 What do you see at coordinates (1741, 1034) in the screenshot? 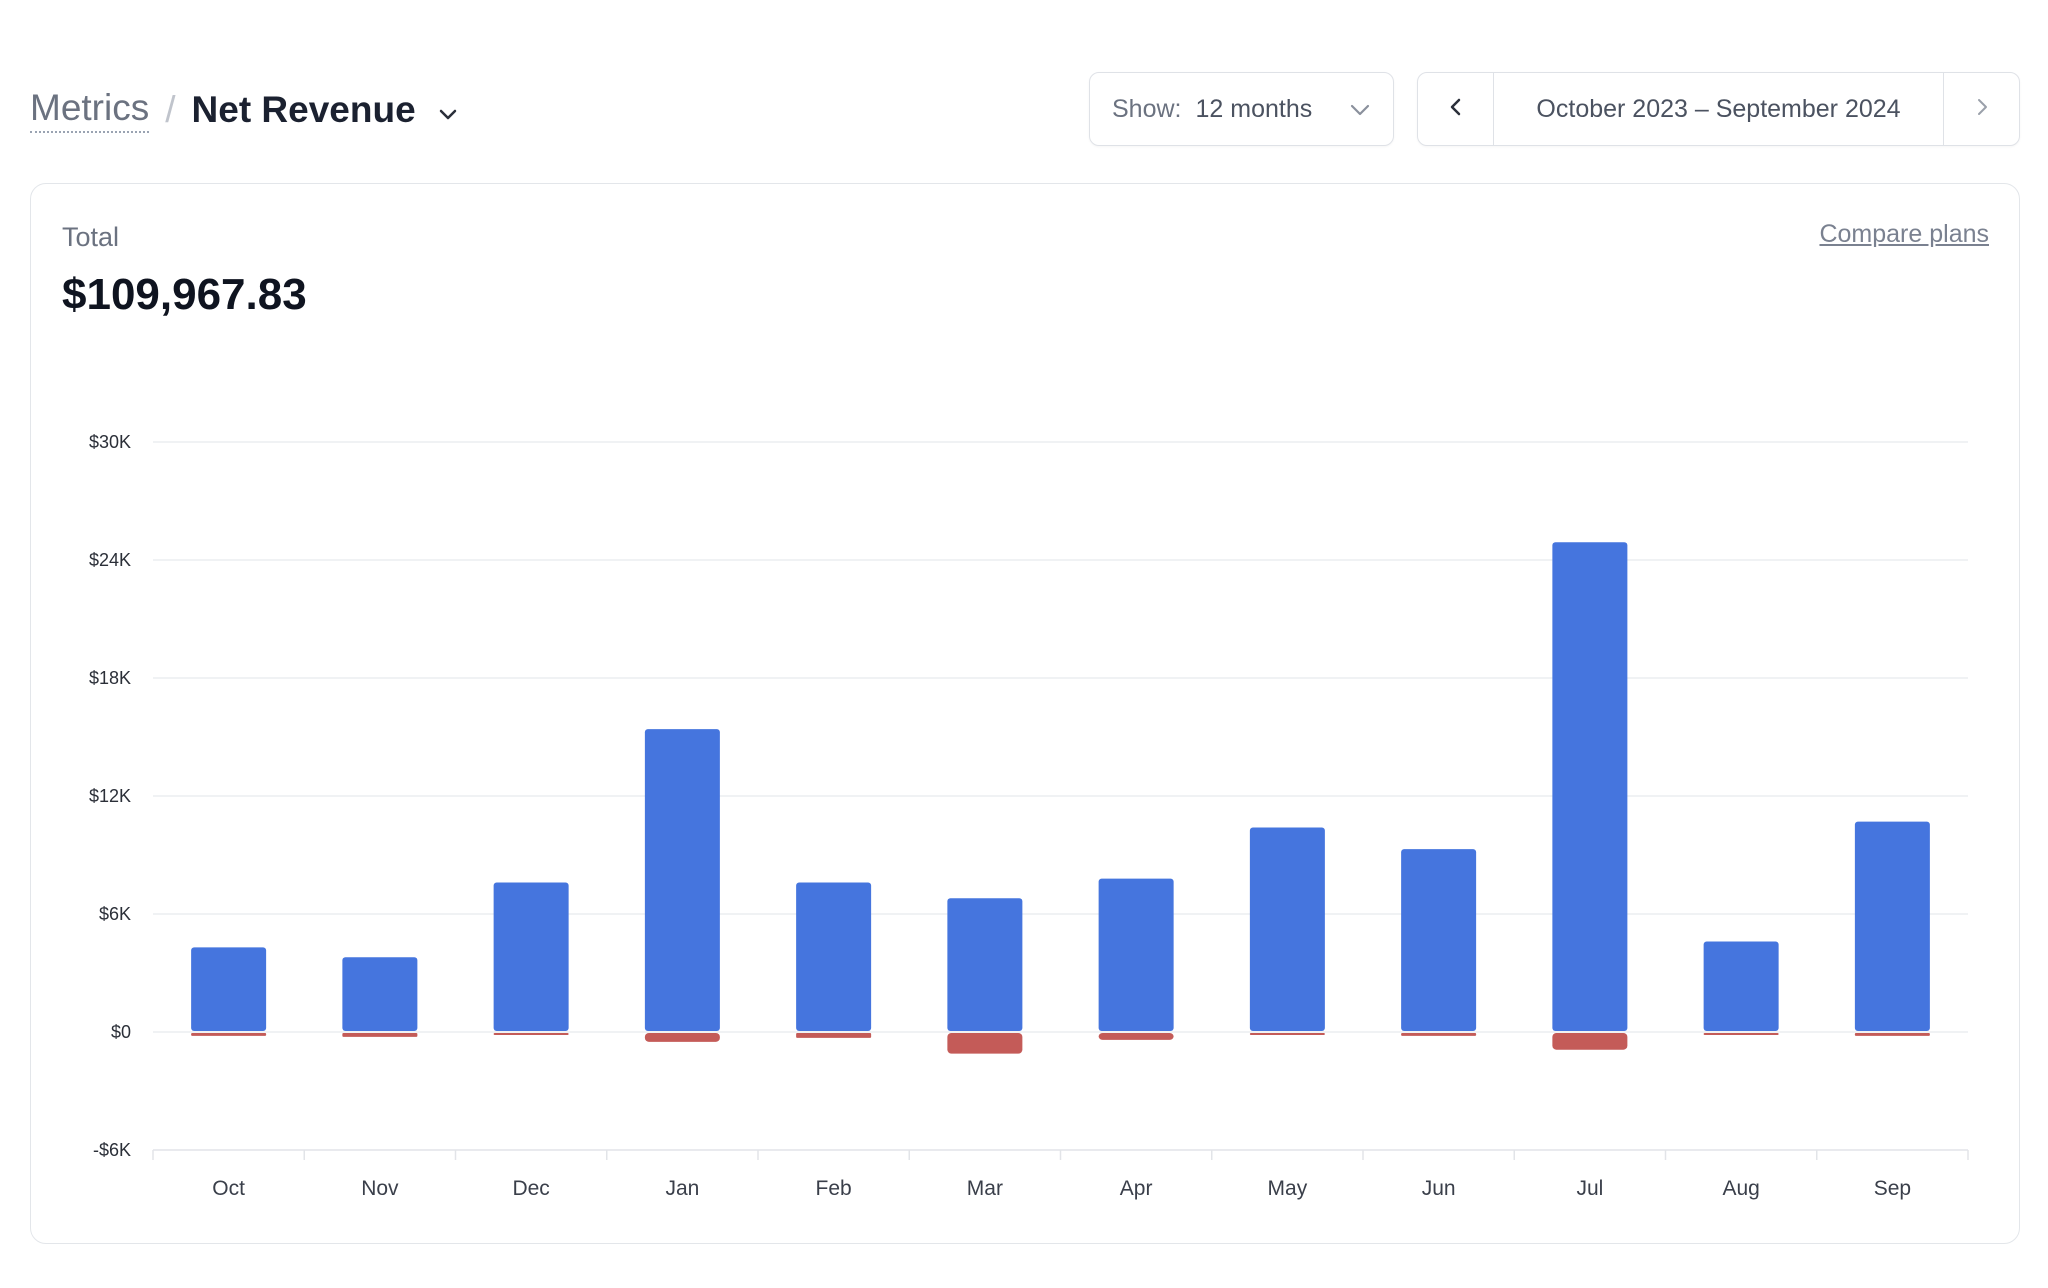
I see `bar-negative-aug` at bounding box center [1741, 1034].